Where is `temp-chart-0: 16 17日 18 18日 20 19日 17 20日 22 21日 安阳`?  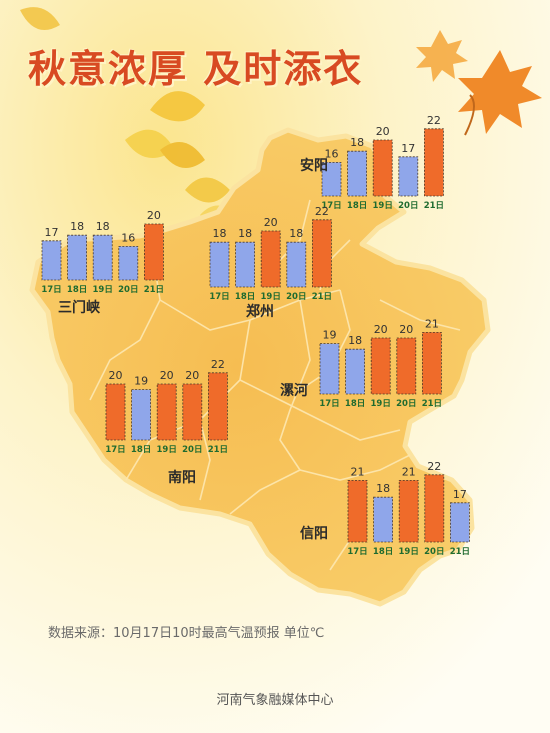
temp-chart-0: 16 17日 18 18日 20 19日 17 20日 22 21日 安阳 is located at coordinates (372, 162).